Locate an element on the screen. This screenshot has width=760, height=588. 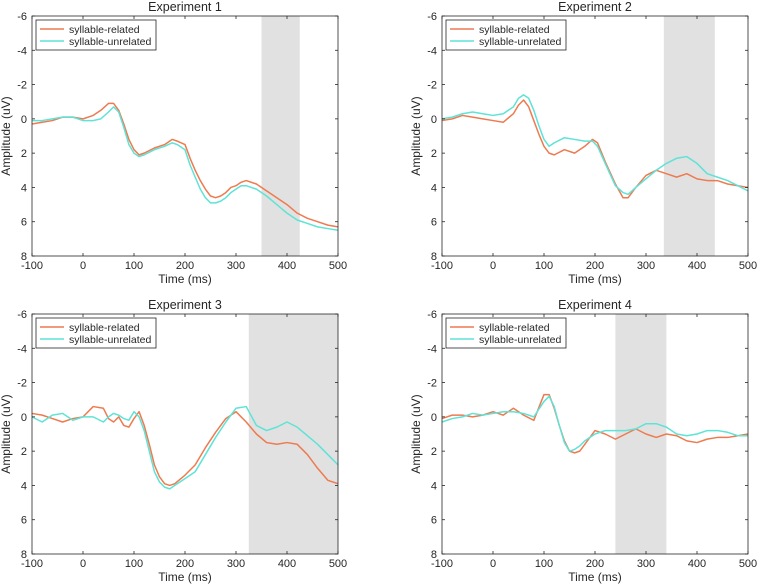
chart-title: Experiment 3 is located at coordinates (185, 305).